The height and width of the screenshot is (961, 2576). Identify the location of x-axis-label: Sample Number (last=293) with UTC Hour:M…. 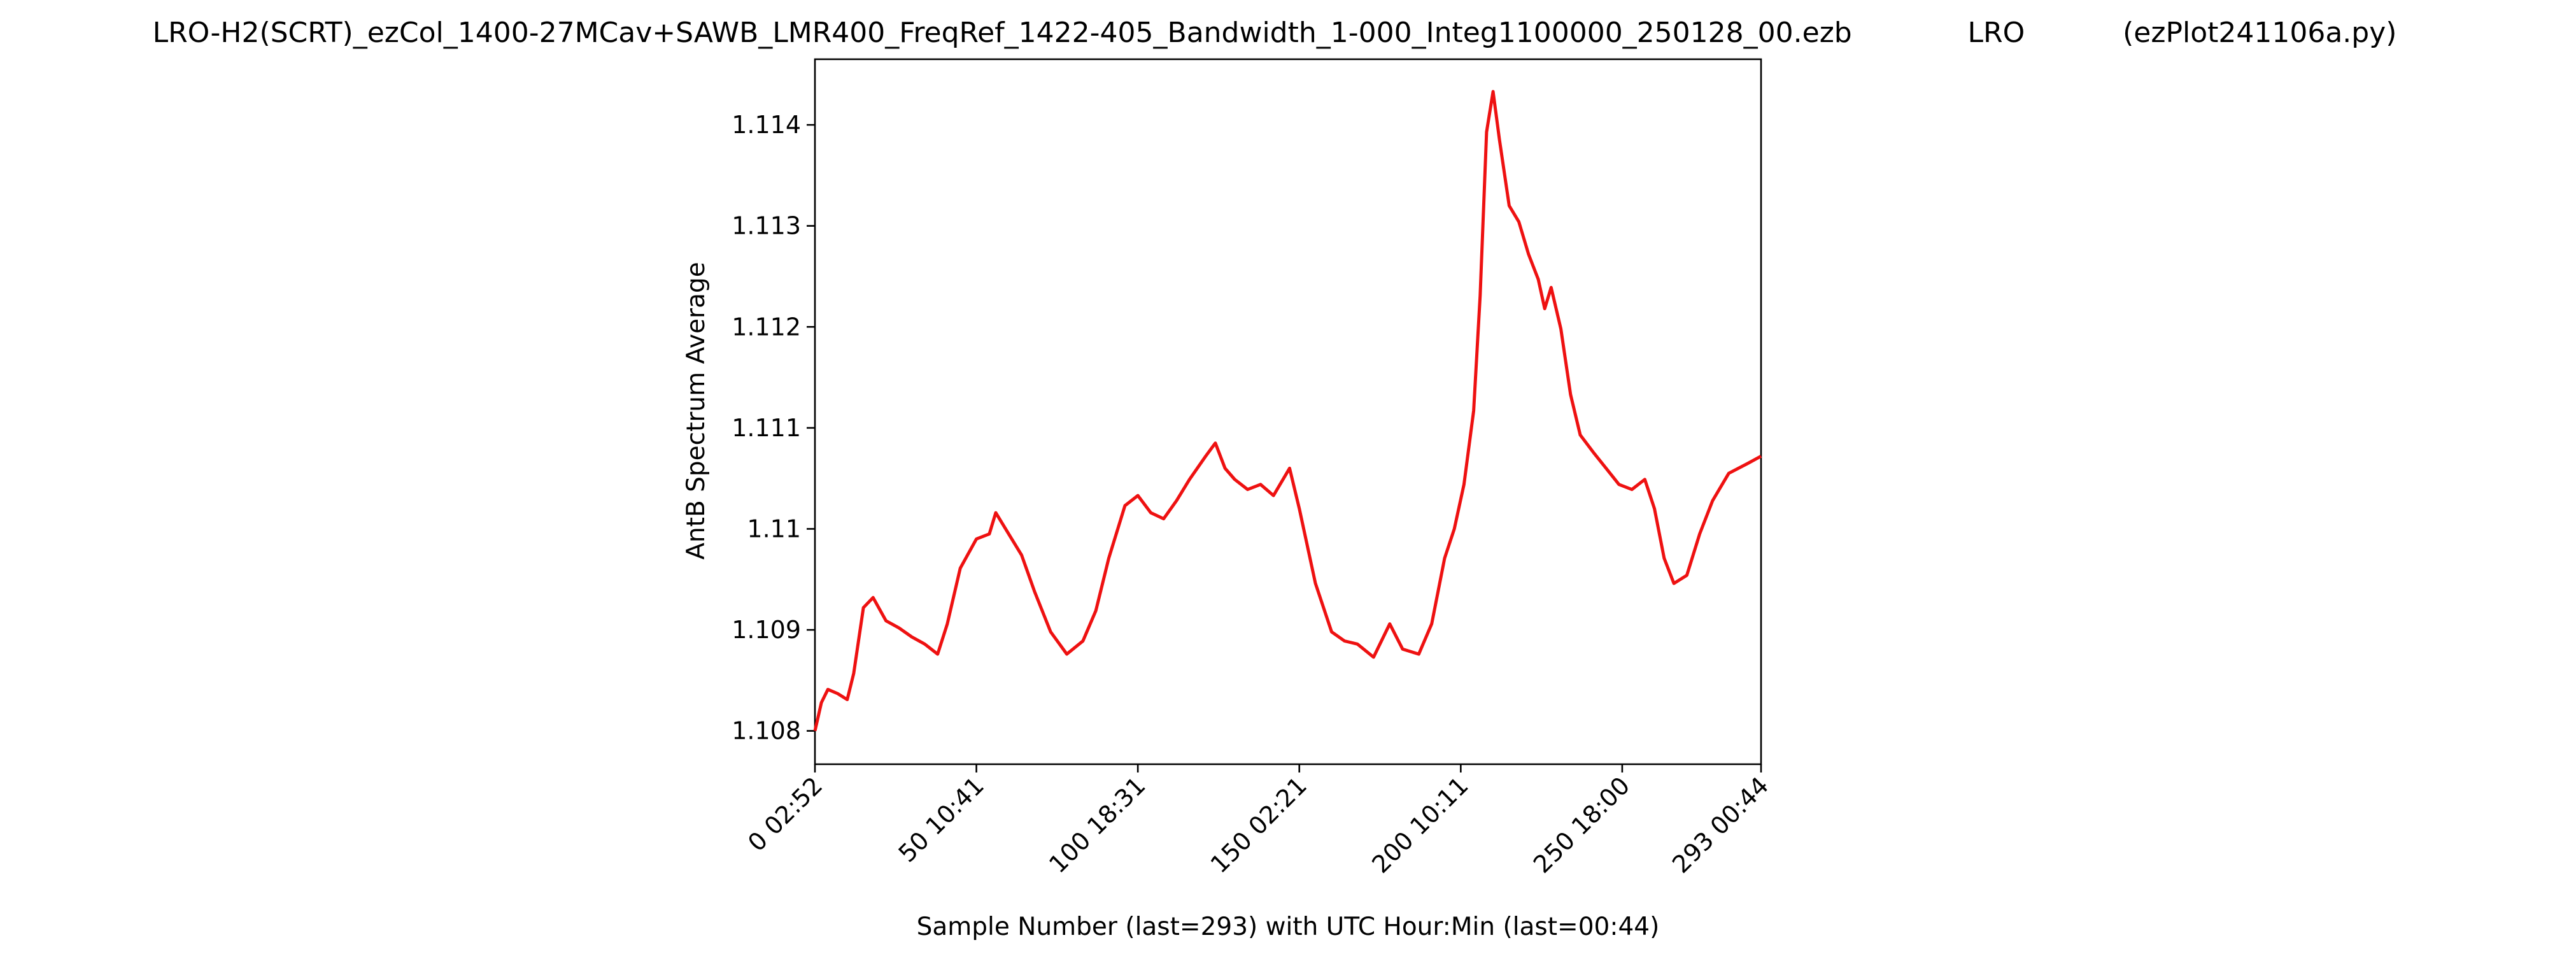
(1288, 927).